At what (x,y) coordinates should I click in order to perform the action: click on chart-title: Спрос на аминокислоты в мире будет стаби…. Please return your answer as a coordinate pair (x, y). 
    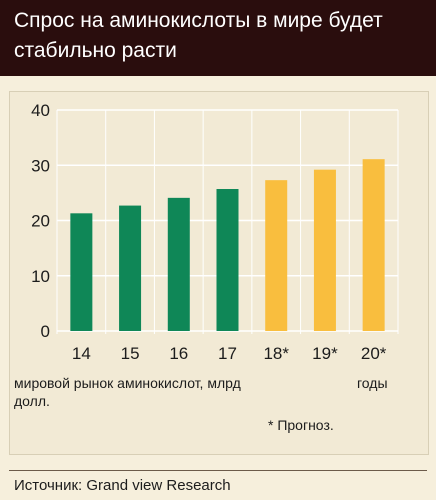
    Looking at the image, I should click on (198, 35).